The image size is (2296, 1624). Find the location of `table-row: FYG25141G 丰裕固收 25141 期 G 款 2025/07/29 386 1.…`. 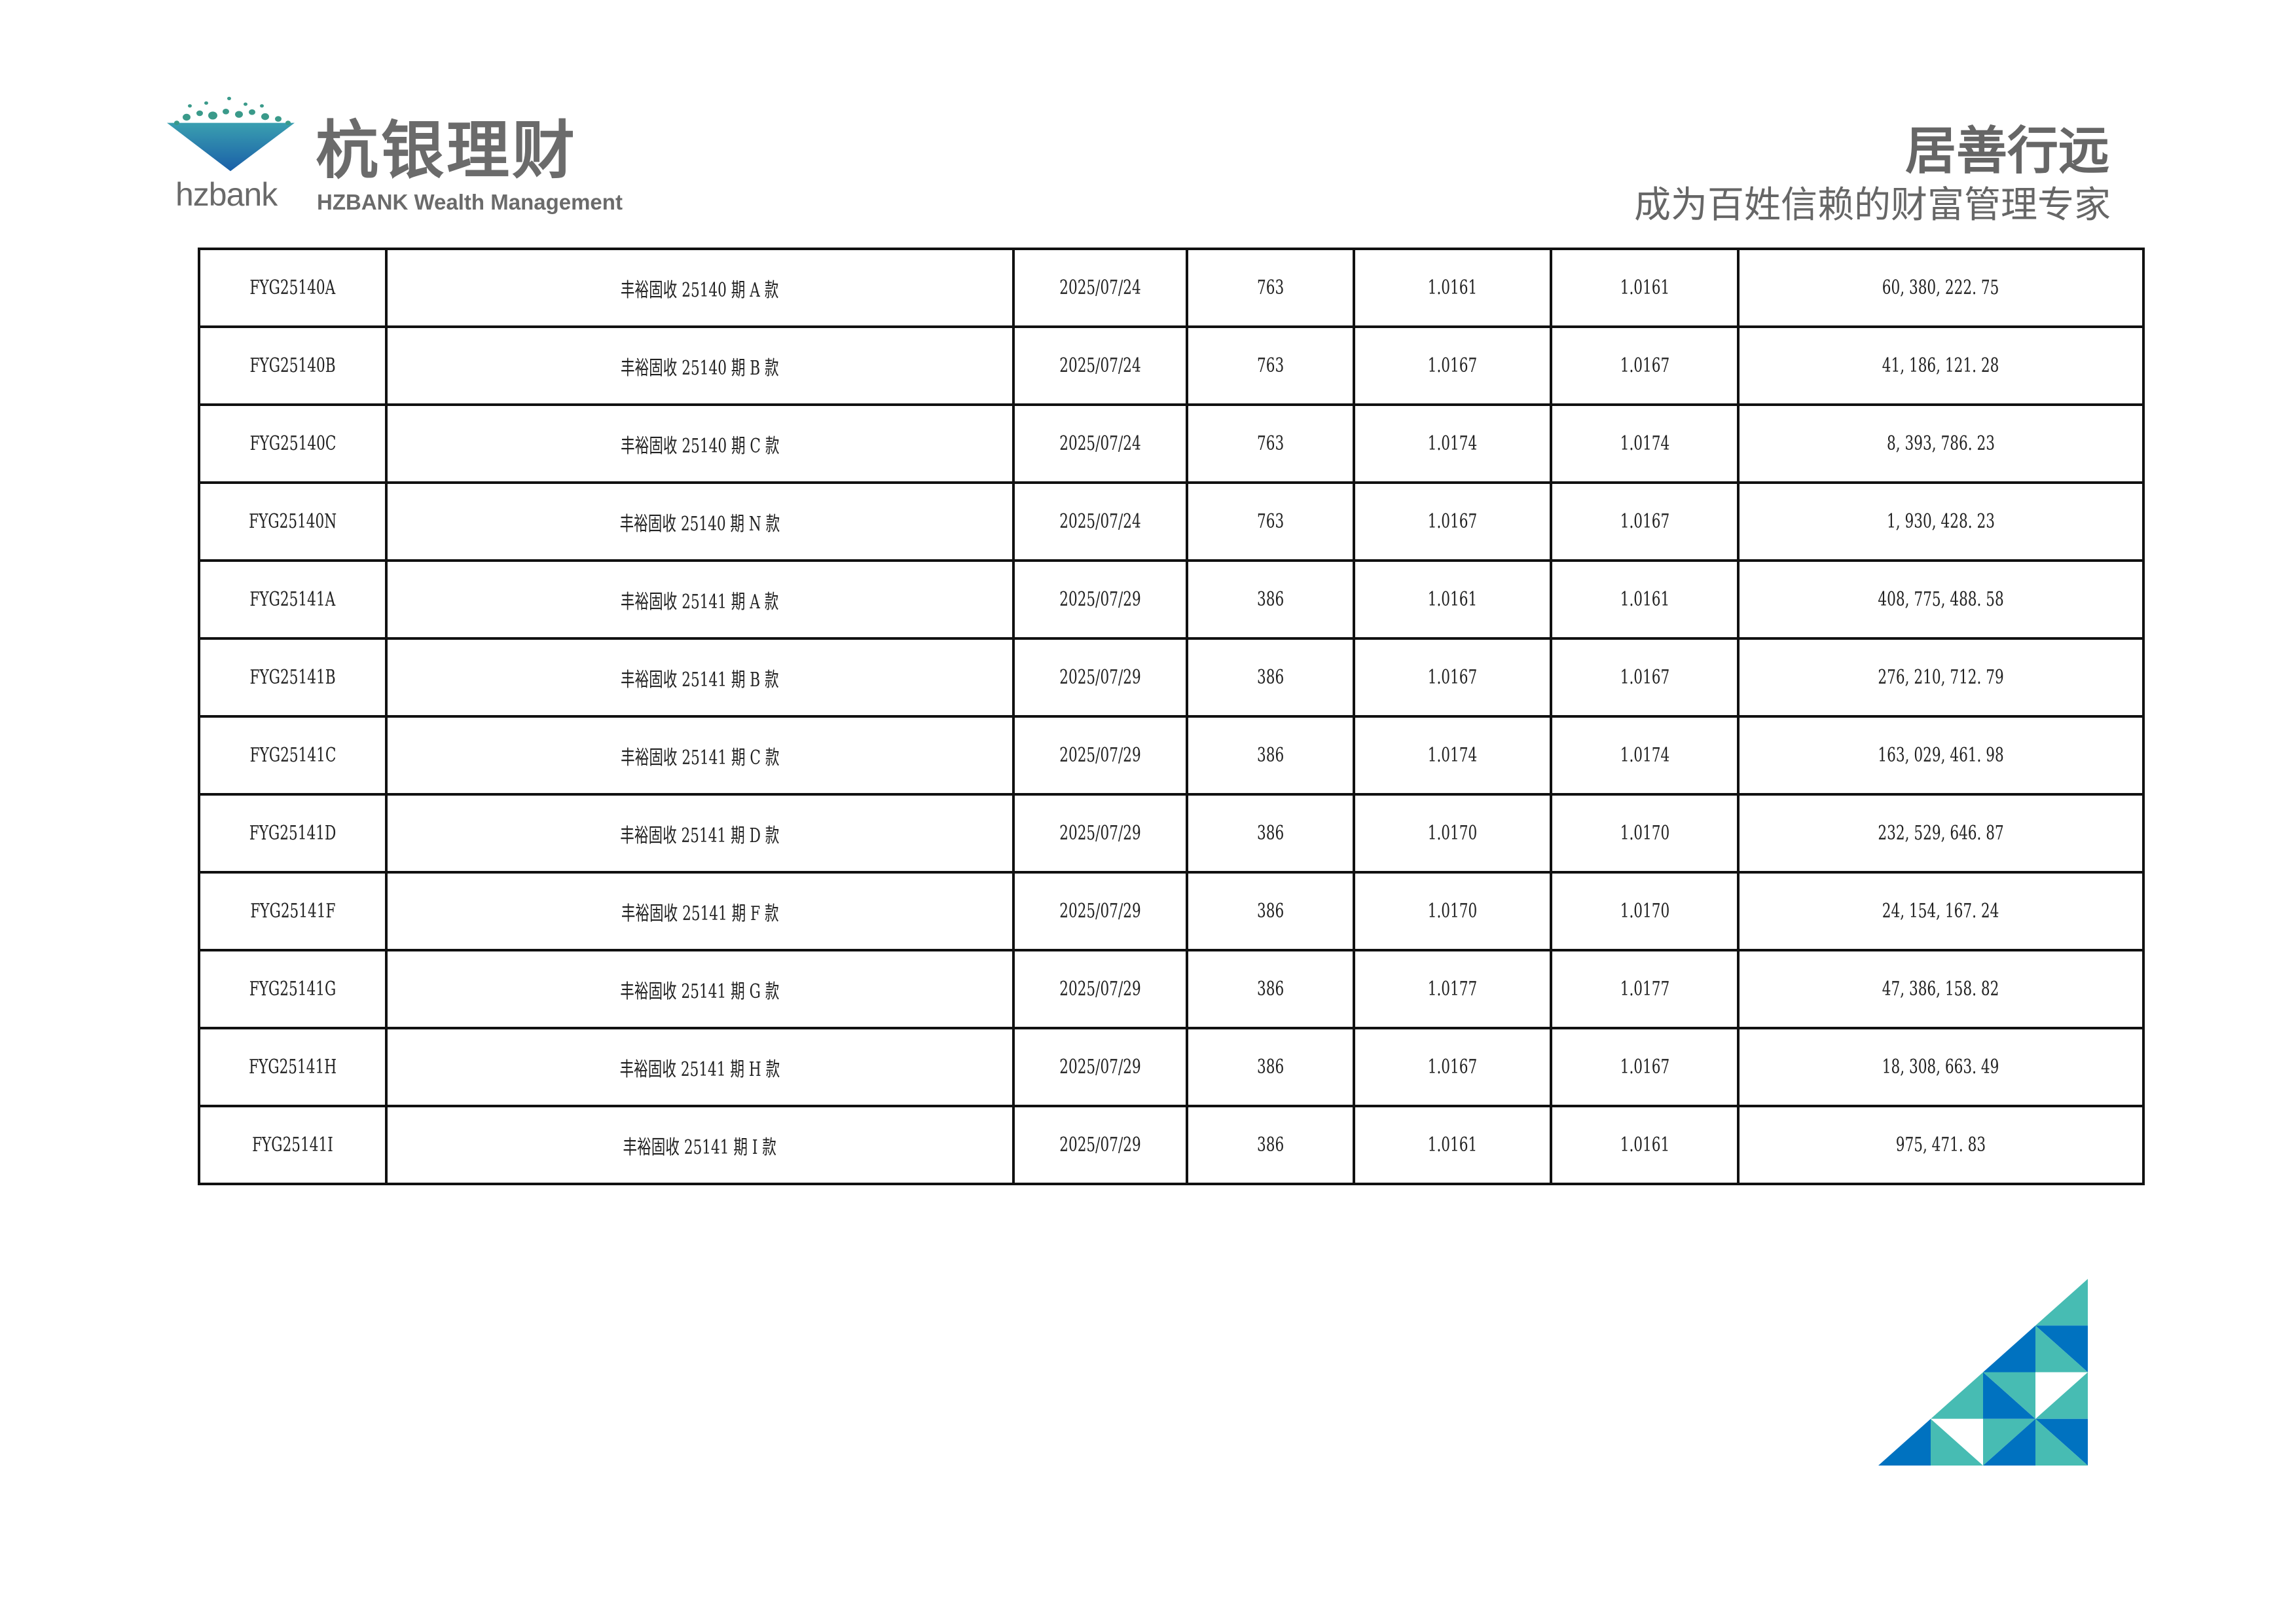

table-row: FYG25141G 丰裕固收 25141 期 G 款 2025/07/29 386 1.… is located at coordinates (1171, 989).